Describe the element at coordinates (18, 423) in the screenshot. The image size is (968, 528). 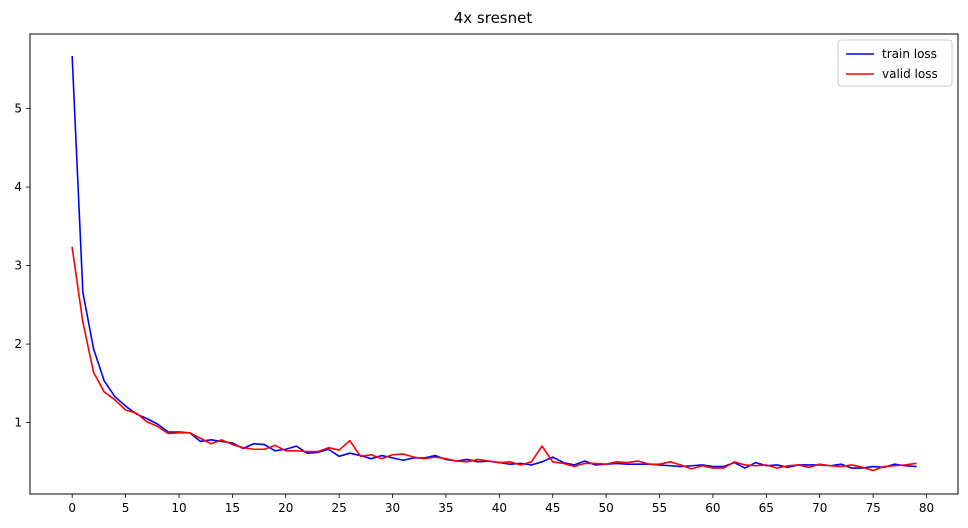
I see `y-tick-label: 1` at that location.